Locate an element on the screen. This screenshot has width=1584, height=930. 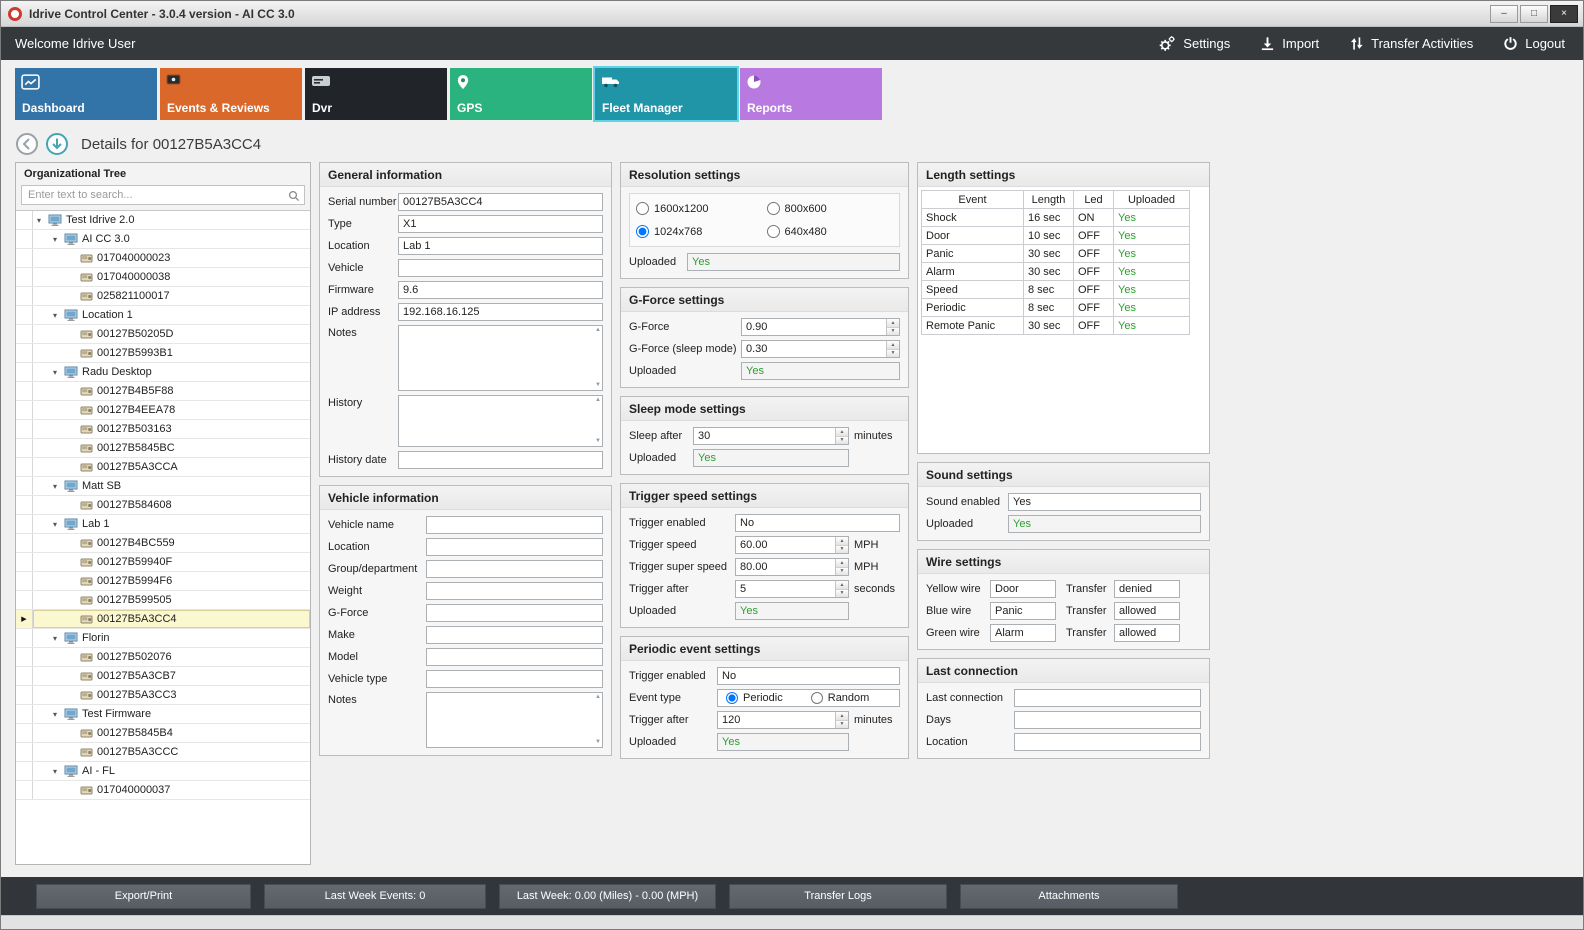
length-table-row: Periodic 8 sec OFF Yes is located at coordinates (1055, 307).